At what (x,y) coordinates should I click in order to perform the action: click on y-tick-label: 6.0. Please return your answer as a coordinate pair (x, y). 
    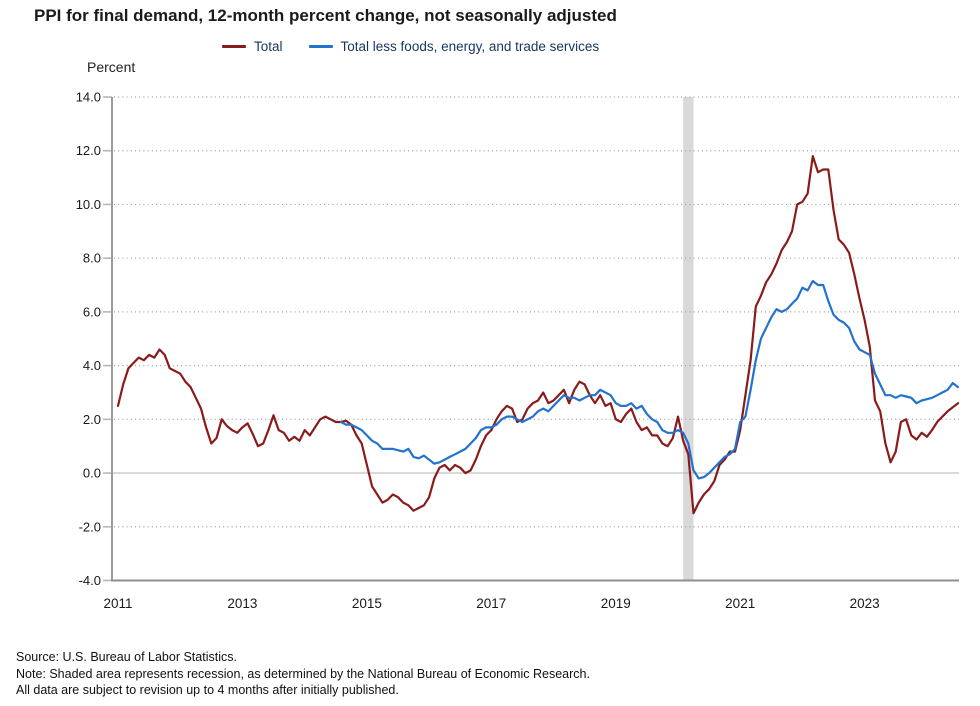
    Looking at the image, I should click on (92, 311).